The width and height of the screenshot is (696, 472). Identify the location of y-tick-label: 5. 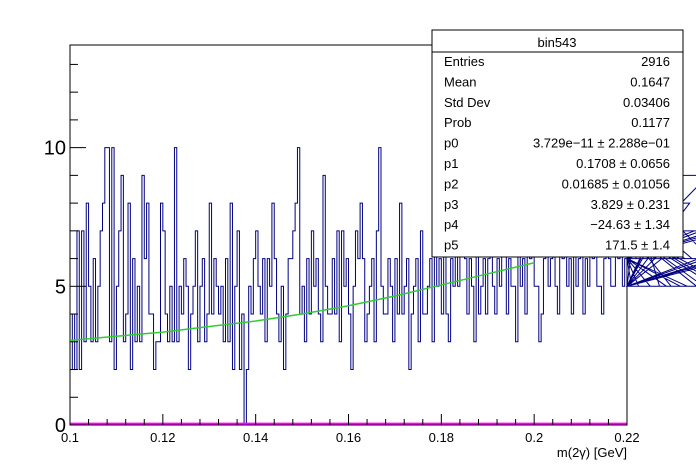
(60, 287).